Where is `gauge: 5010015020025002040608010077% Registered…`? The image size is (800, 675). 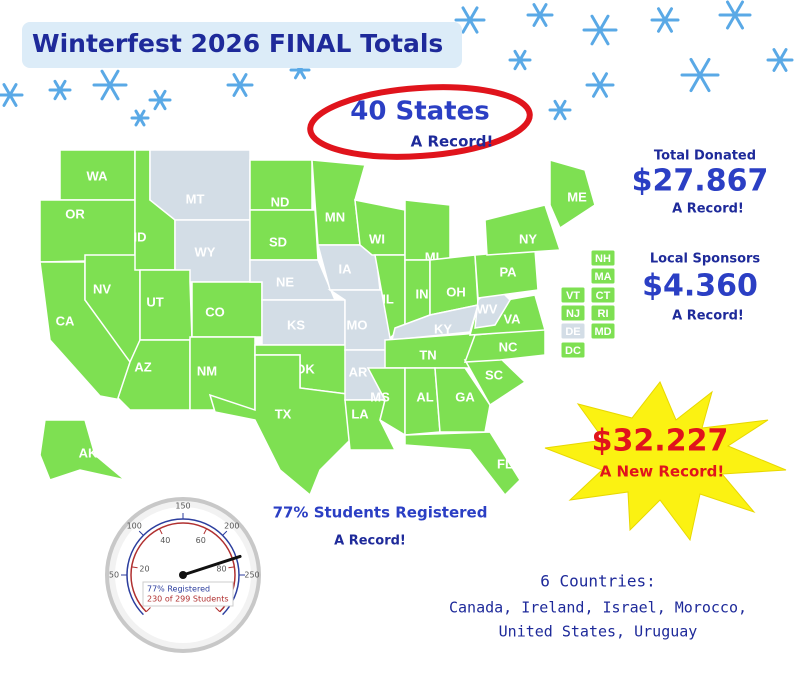
gauge: 5010015020025002040608010077% Registered… is located at coordinates (183, 575).